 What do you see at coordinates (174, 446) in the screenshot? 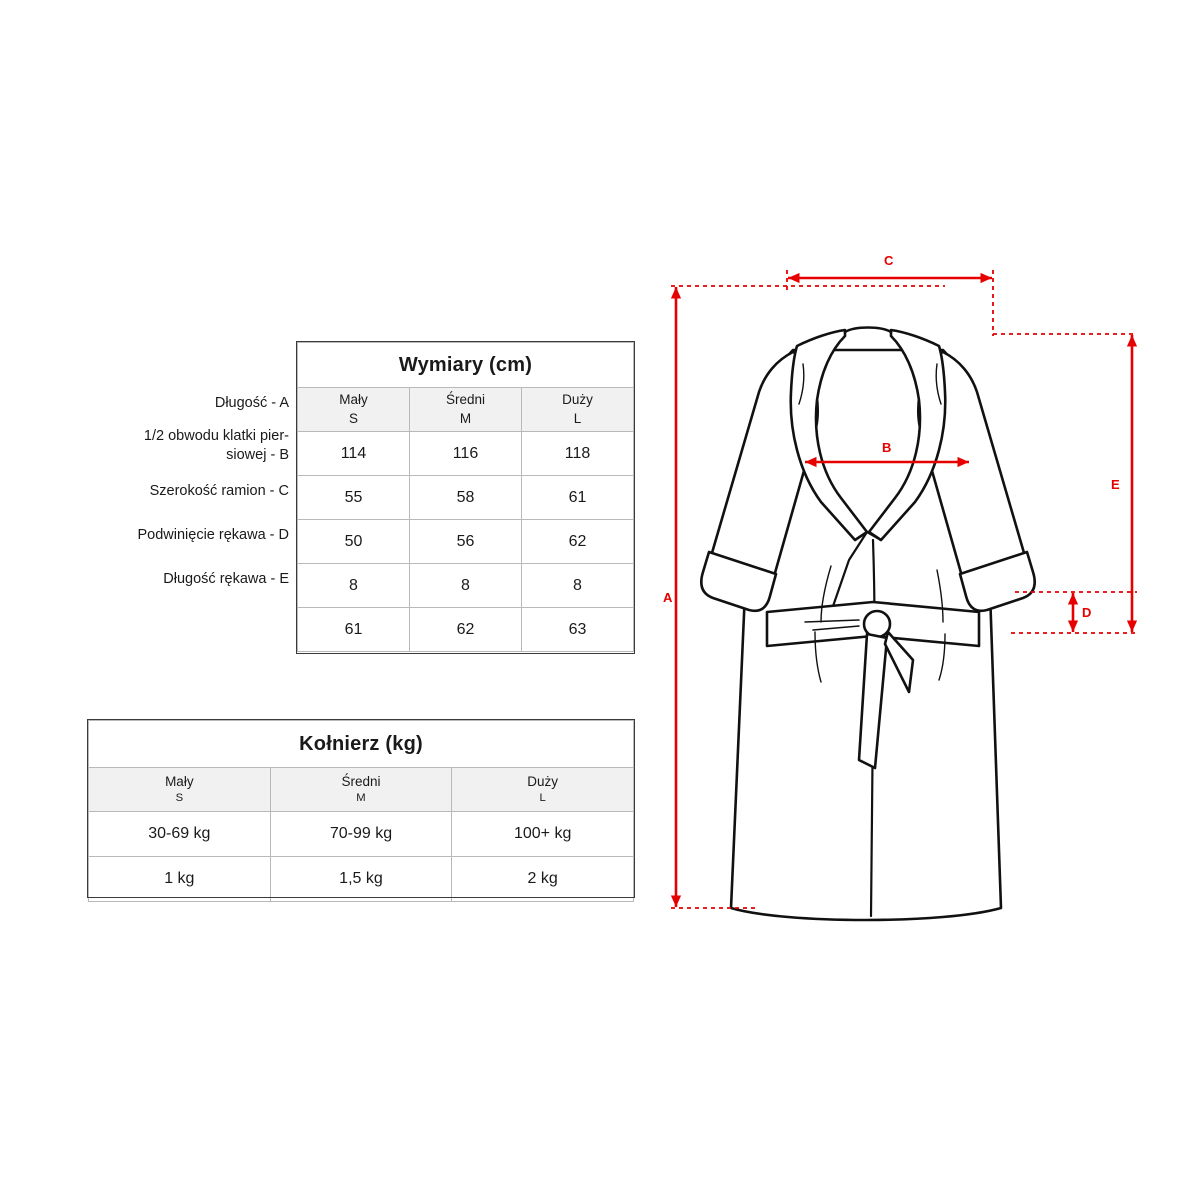
I see `row-label-b: 1/2 obwodu klatki pier- siowej - B` at bounding box center [174, 446].